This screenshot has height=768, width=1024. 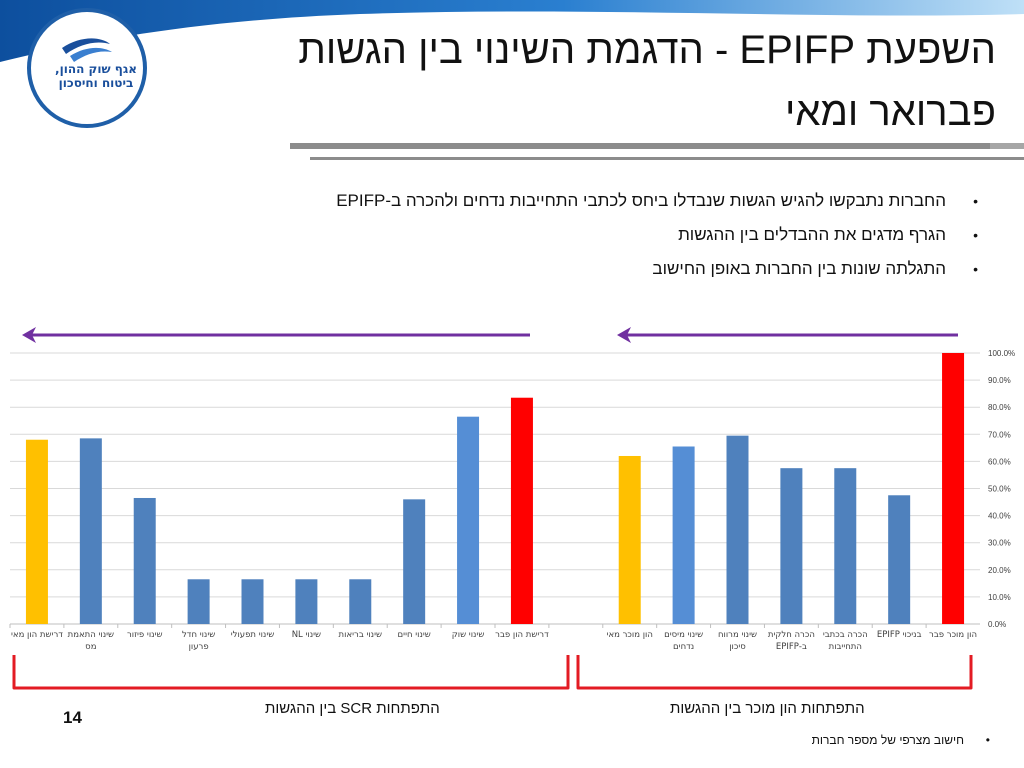 What do you see at coordinates (199, 647) in the screenshot?
I see `x-tick-label: פרעון` at bounding box center [199, 647].